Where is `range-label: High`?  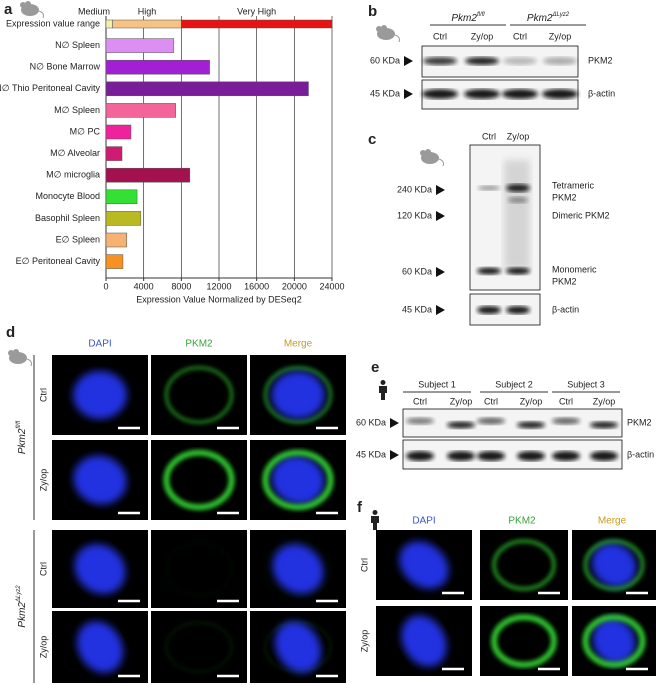 range-label: High is located at coordinates (147, 11).